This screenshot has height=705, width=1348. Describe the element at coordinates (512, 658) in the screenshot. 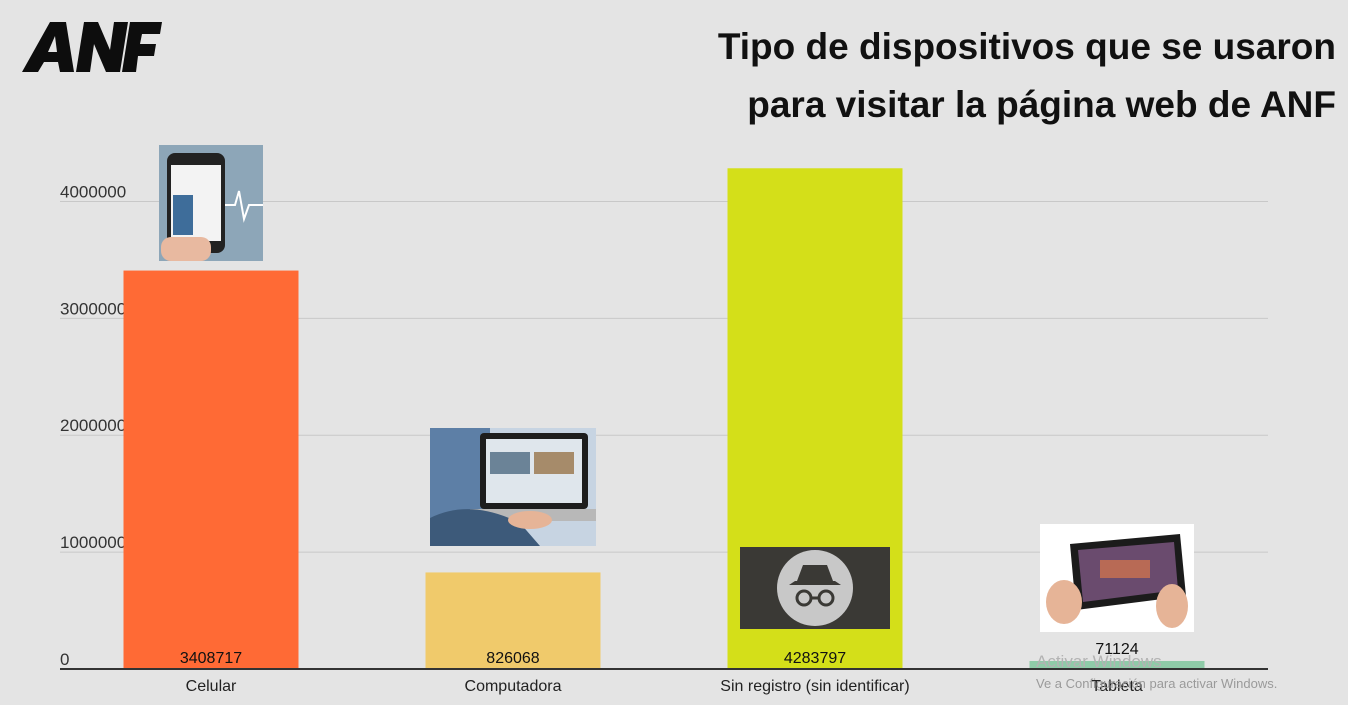

I see `data-label: 826068` at that location.